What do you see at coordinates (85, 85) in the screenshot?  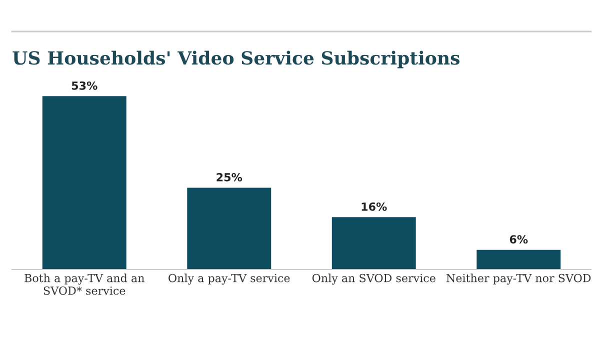 I see `data-label: 53%` at bounding box center [85, 85].